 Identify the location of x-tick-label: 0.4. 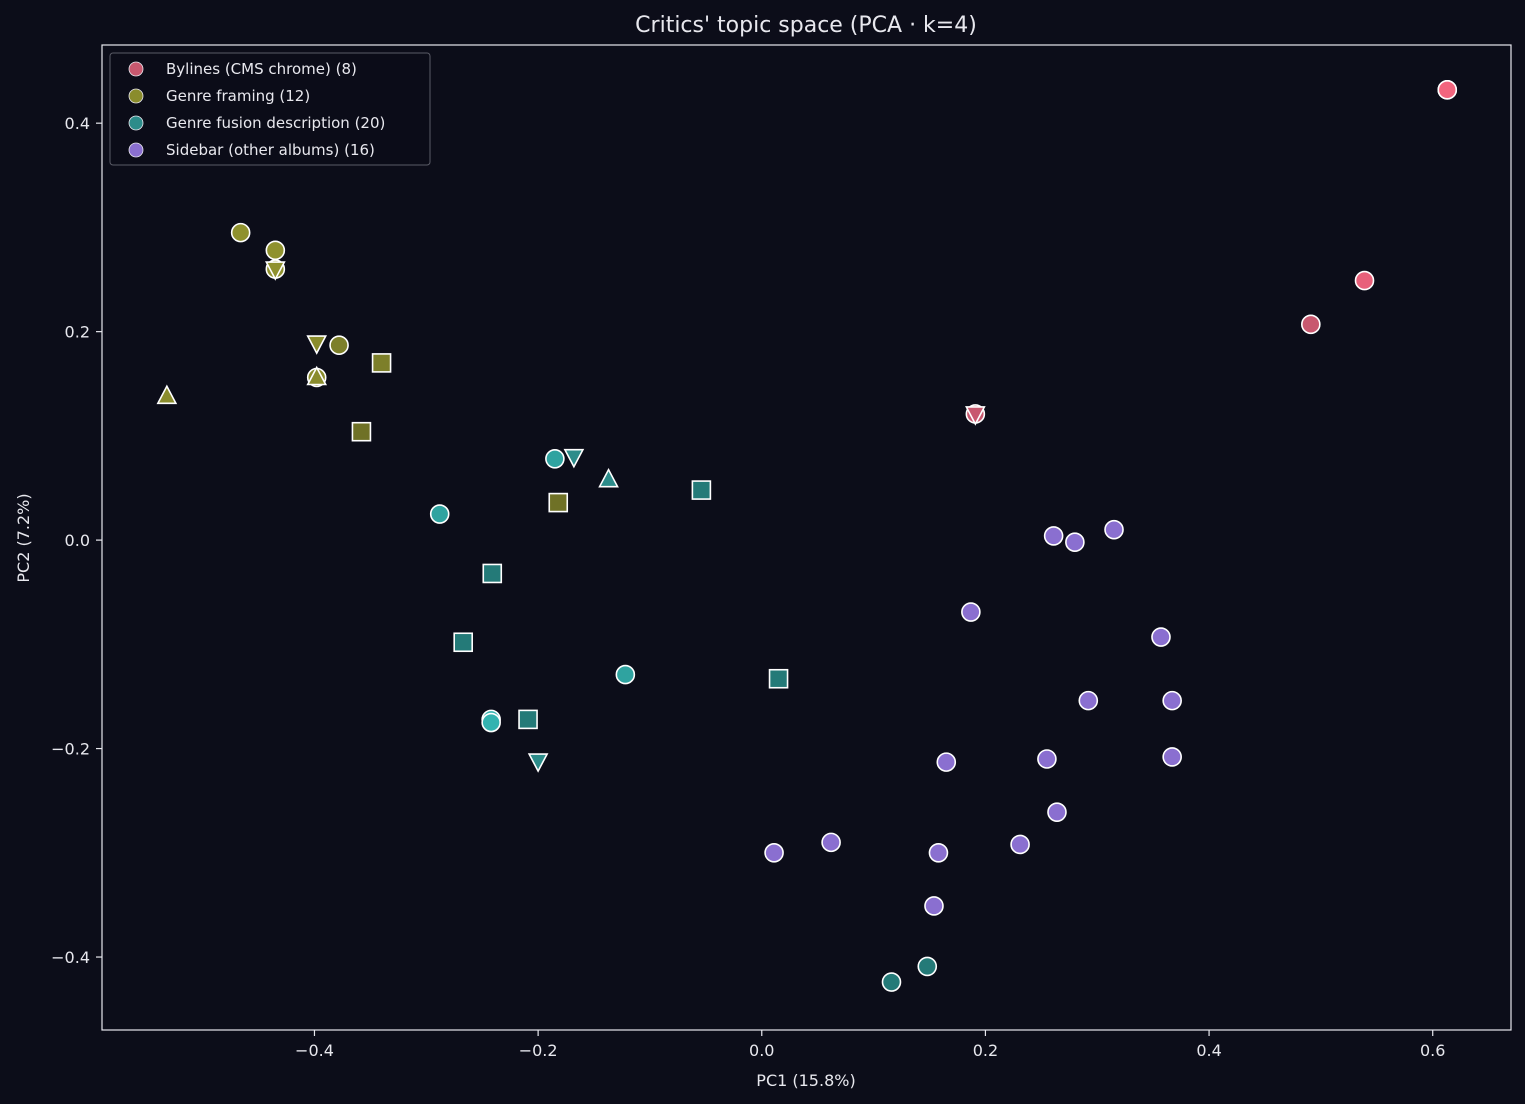
(1208, 1050).